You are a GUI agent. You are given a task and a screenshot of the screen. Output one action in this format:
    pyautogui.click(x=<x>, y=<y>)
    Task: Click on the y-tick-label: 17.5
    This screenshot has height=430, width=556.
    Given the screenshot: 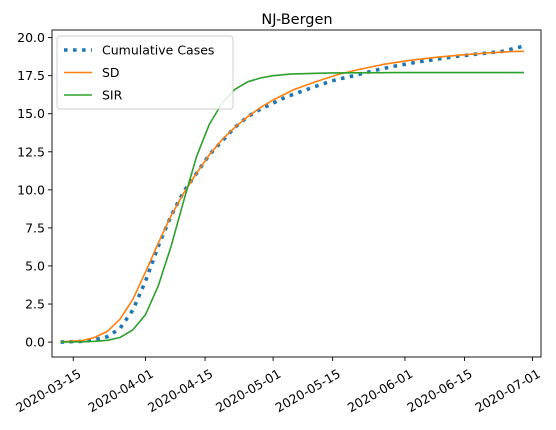 What is the action you would take?
    pyautogui.click(x=31, y=75)
    